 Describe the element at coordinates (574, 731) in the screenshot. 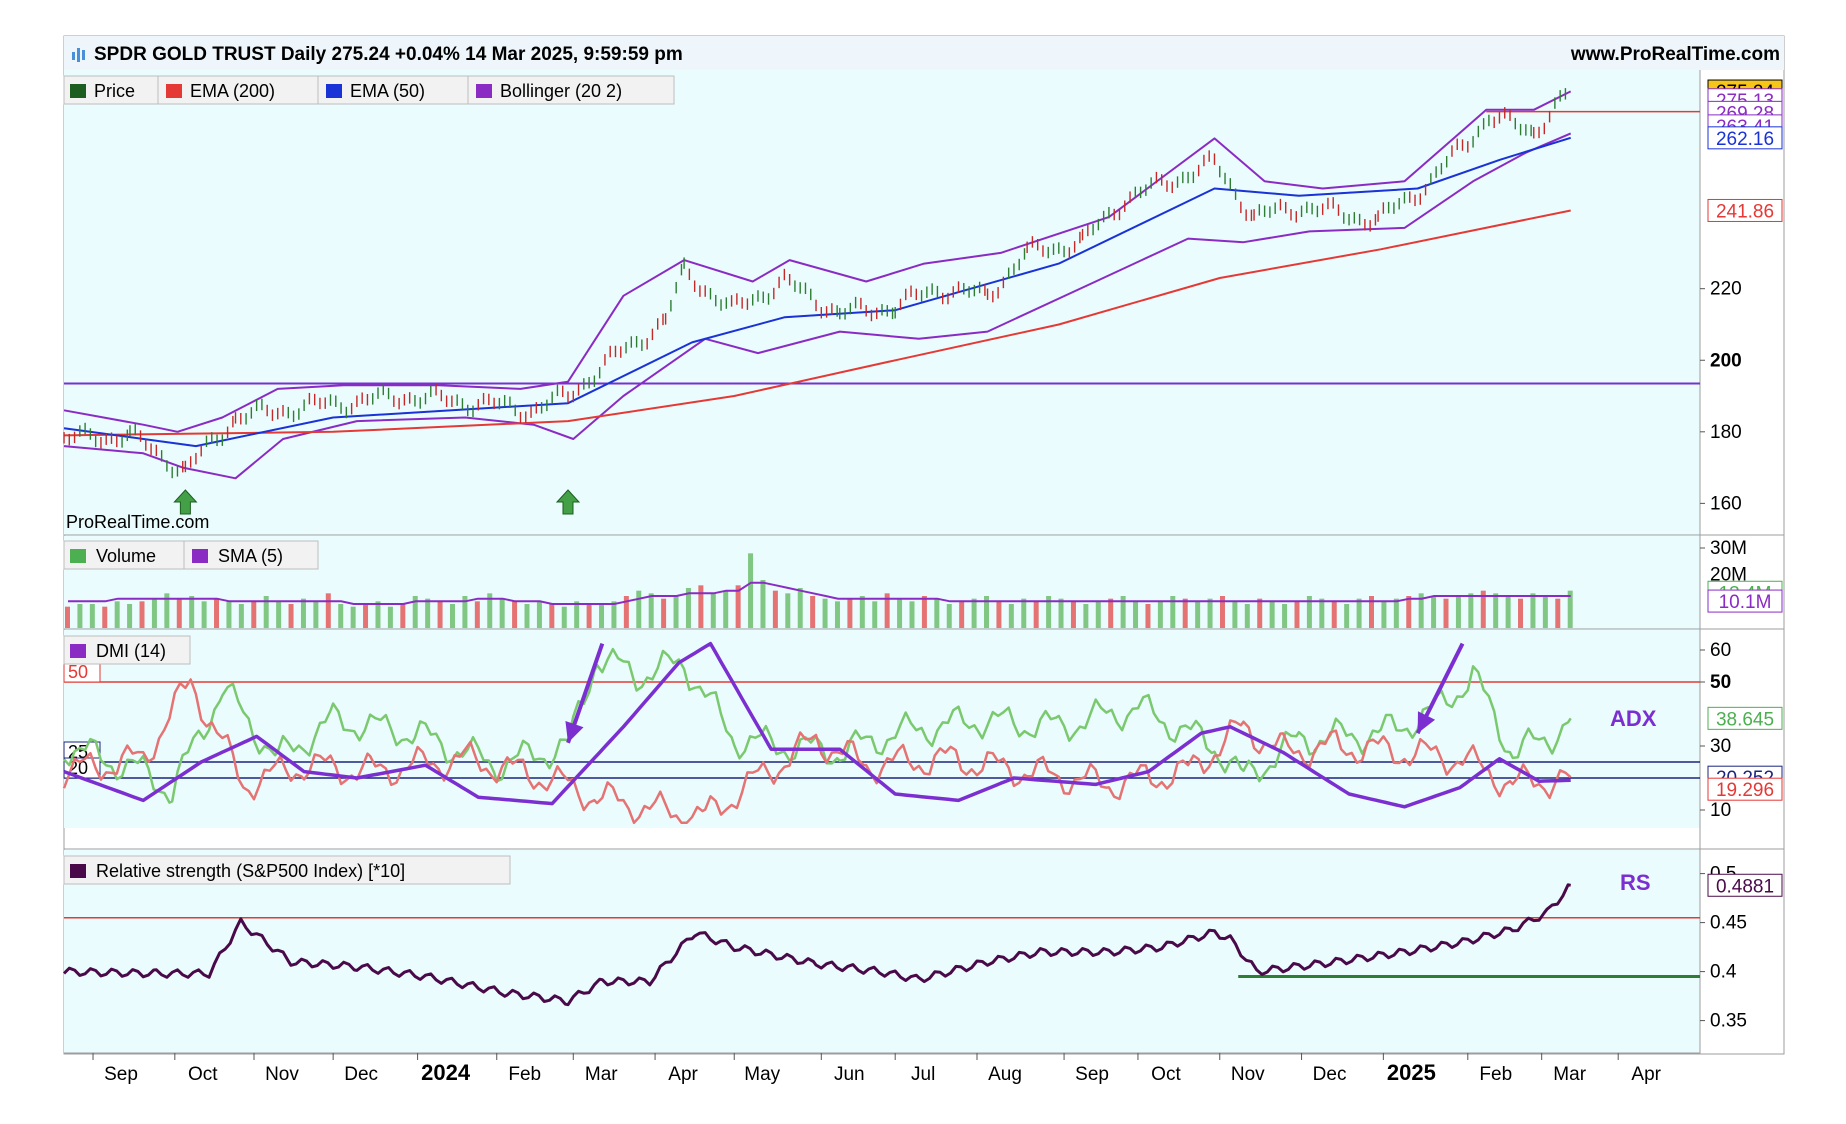

I see `annotation-arrow-head` at that location.